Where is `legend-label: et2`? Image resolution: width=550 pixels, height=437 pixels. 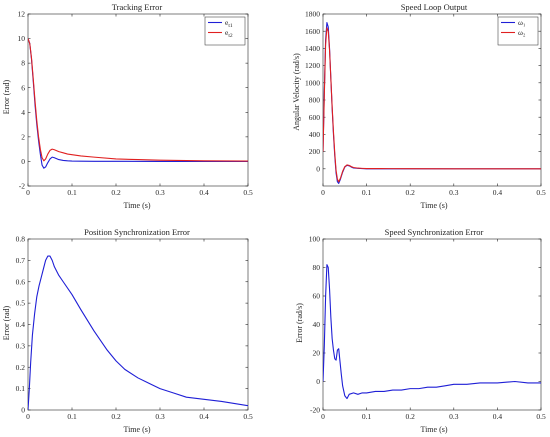 legend-label: et2 is located at coordinates (229, 33).